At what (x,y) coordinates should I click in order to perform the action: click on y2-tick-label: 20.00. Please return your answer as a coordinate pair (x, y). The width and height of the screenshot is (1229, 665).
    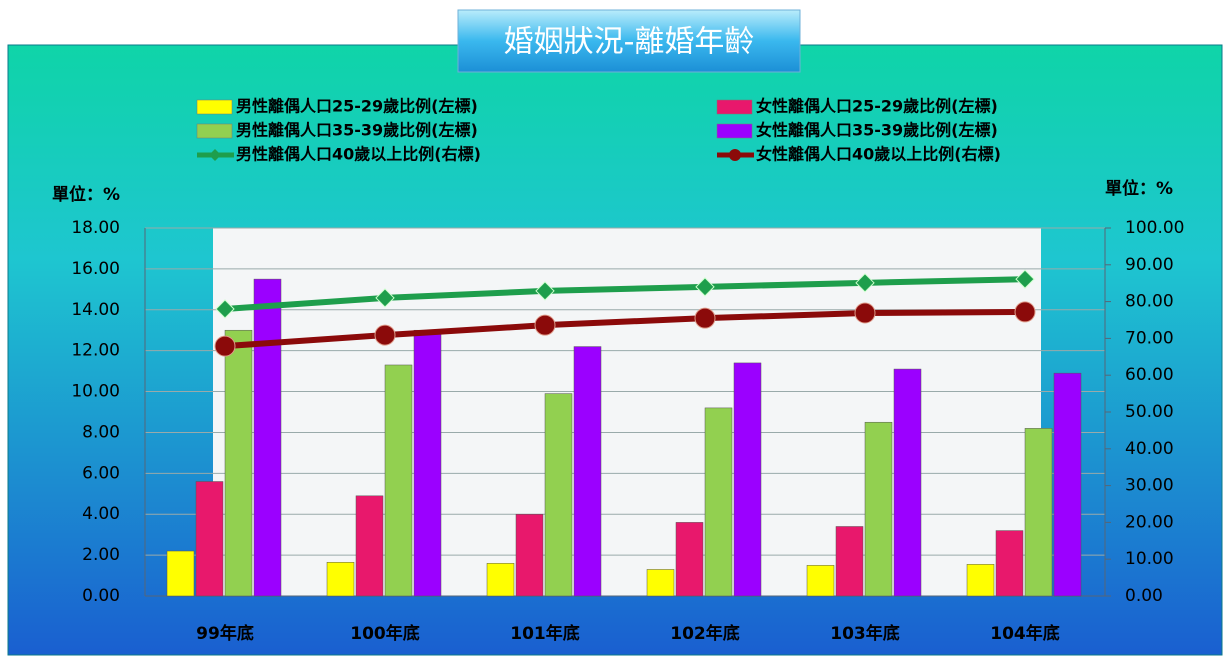
    Looking at the image, I should click on (1149, 522).